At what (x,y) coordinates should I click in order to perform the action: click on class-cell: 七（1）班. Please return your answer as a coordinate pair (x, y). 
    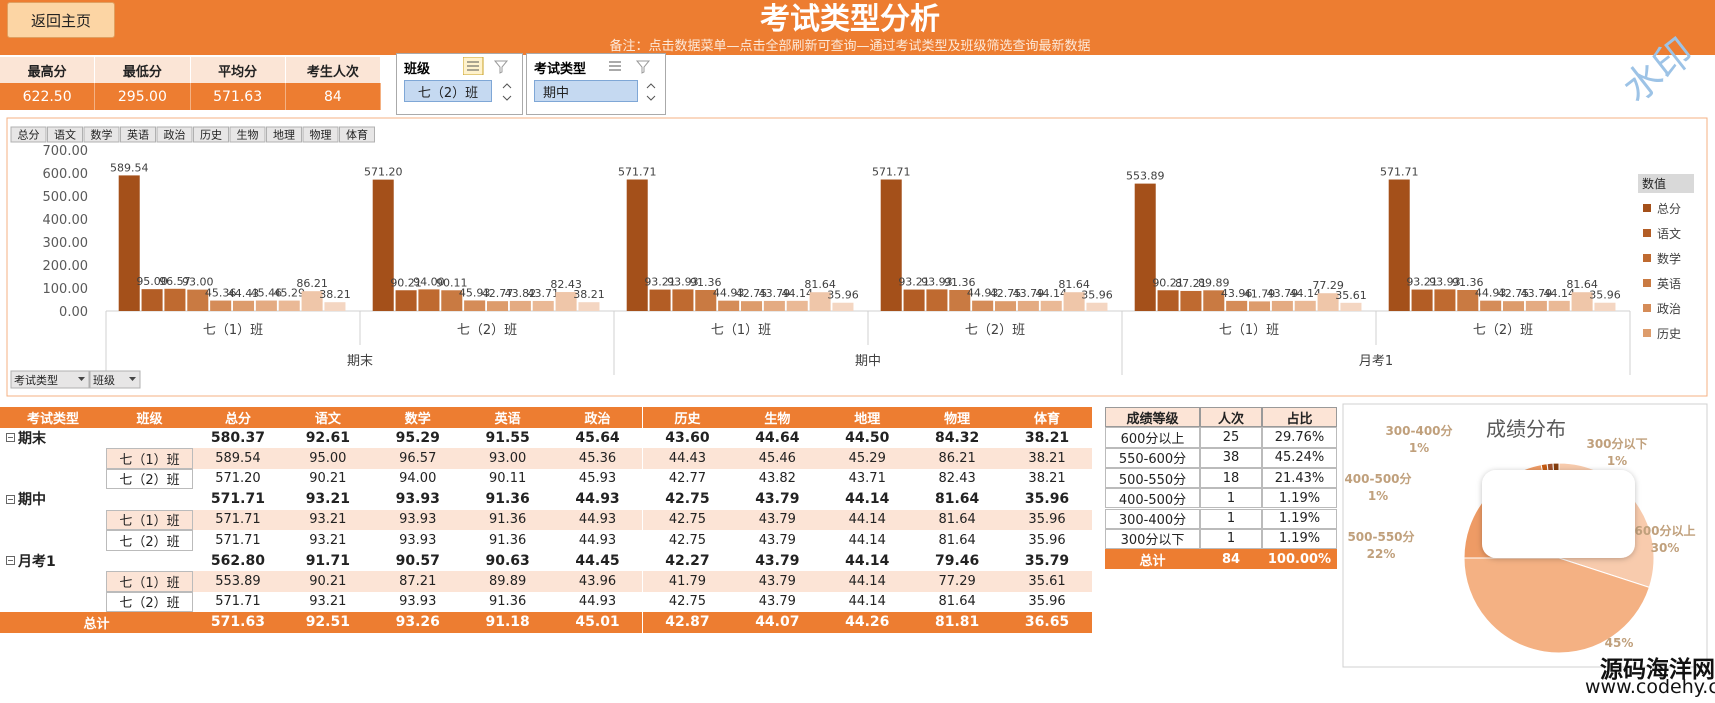
    Looking at the image, I should click on (149, 458).